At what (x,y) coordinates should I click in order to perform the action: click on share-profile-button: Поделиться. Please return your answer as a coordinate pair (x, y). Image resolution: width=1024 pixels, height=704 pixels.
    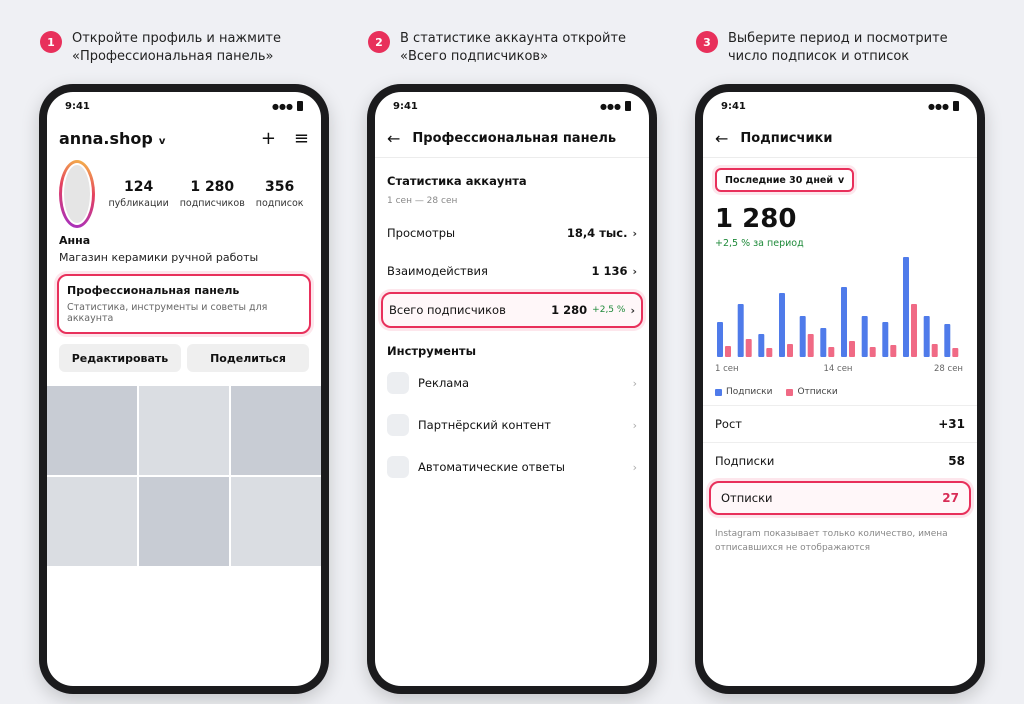
    Looking at the image, I should click on (248, 358).